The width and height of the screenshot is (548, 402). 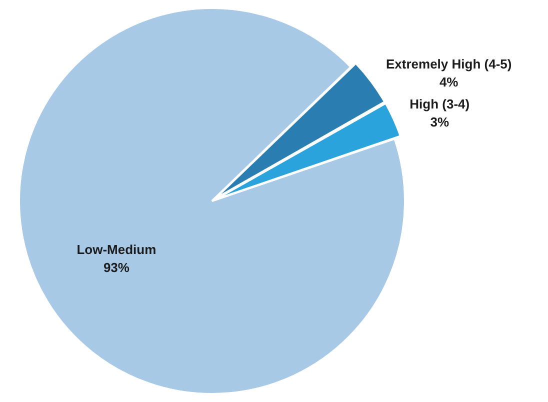 I want to click on data-label: 3%, so click(x=440, y=122).